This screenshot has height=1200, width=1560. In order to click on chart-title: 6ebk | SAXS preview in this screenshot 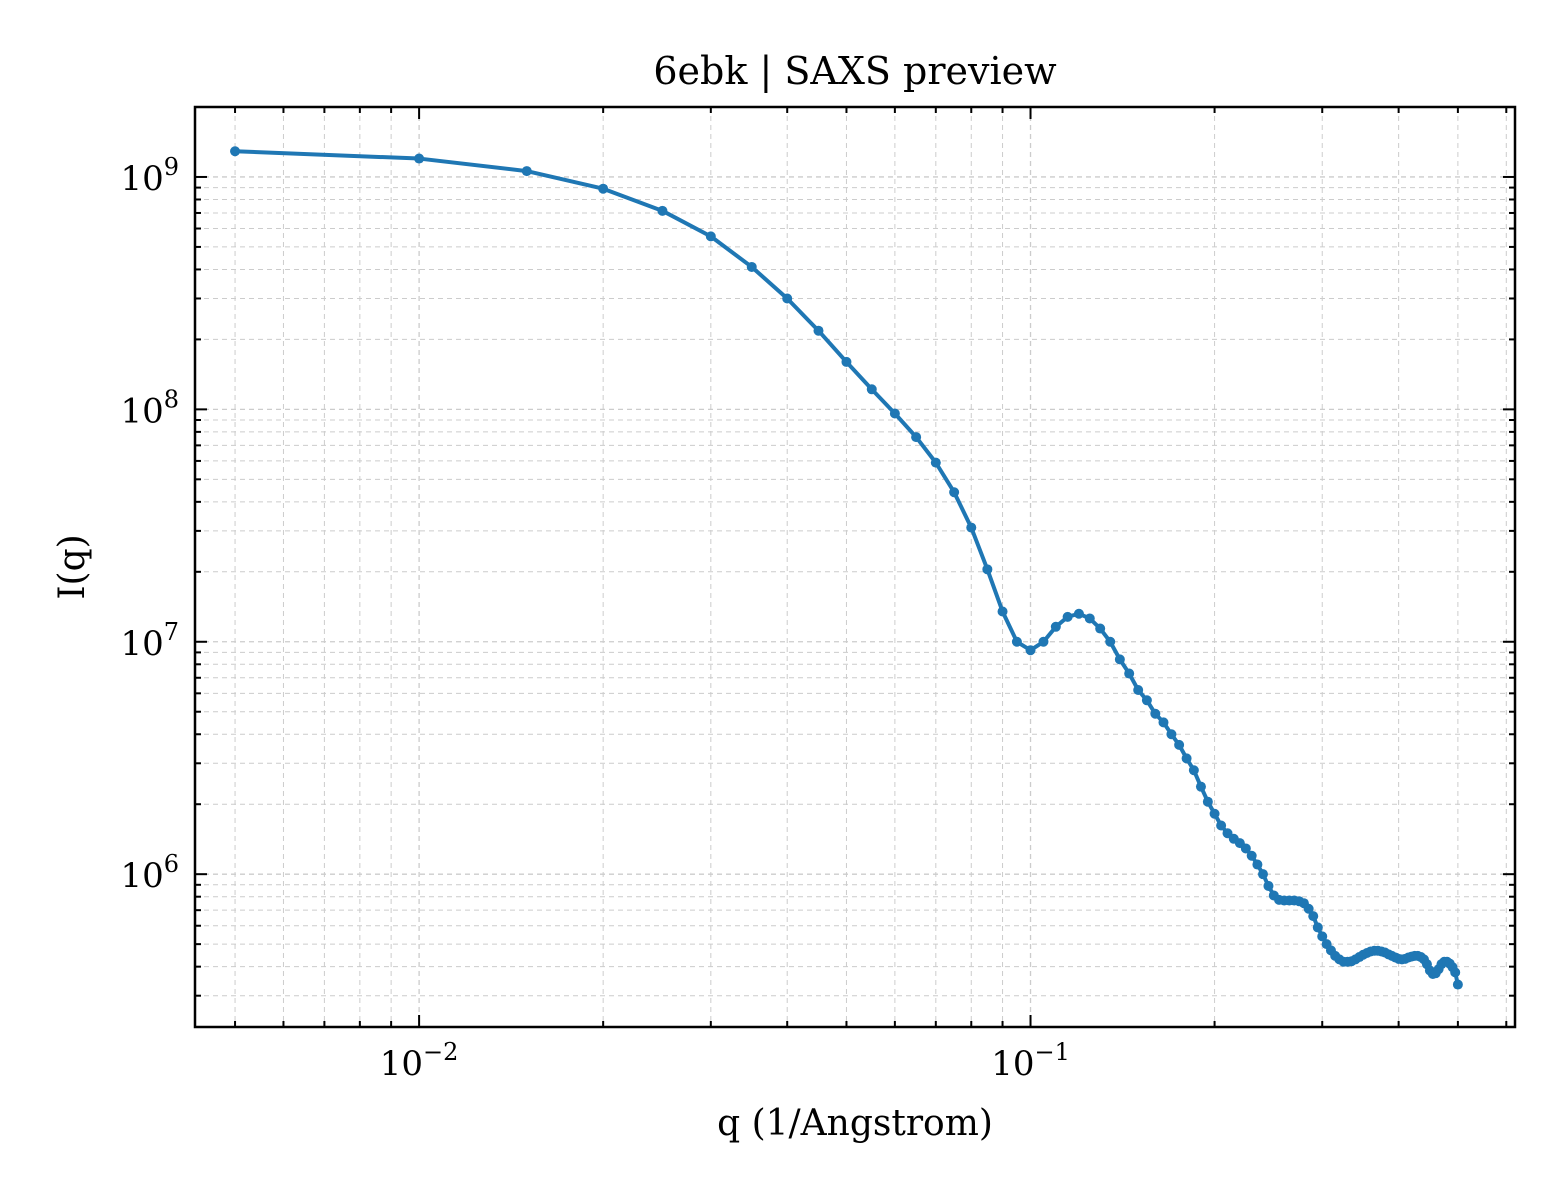, I will do `click(855, 71)`.